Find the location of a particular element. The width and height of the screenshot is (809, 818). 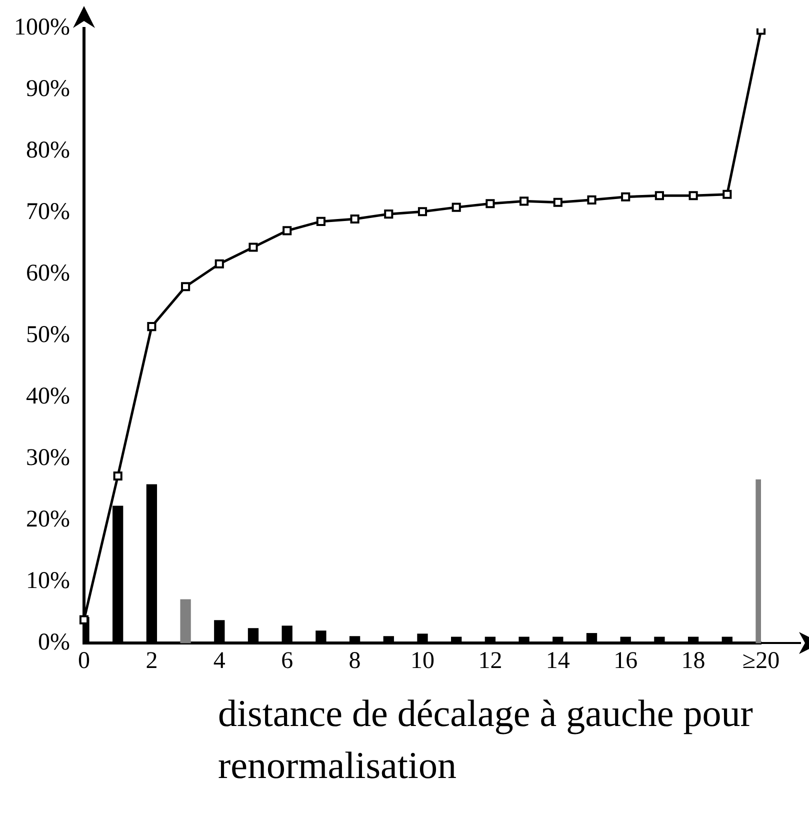

y-tick-label: 80% is located at coordinates (48, 151).